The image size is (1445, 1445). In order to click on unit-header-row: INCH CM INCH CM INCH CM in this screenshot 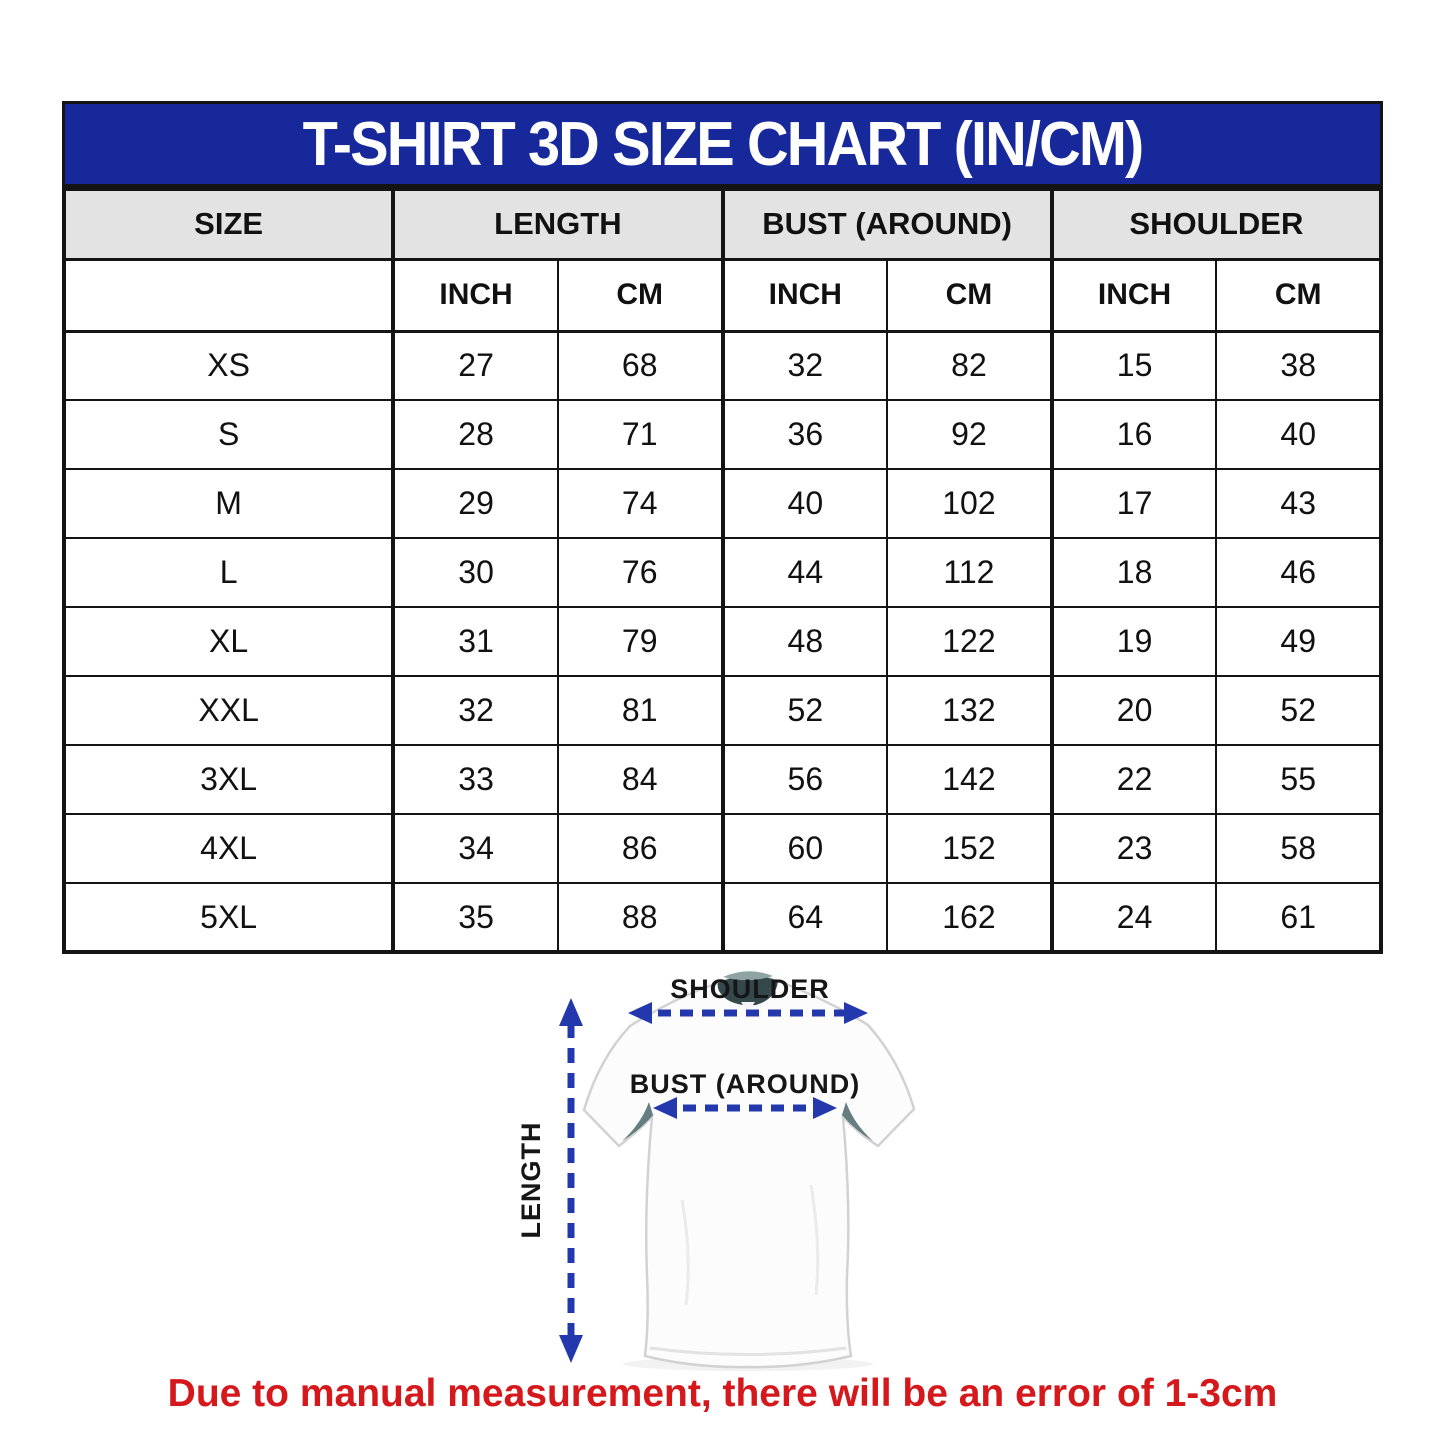, I will do `click(722, 295)`.